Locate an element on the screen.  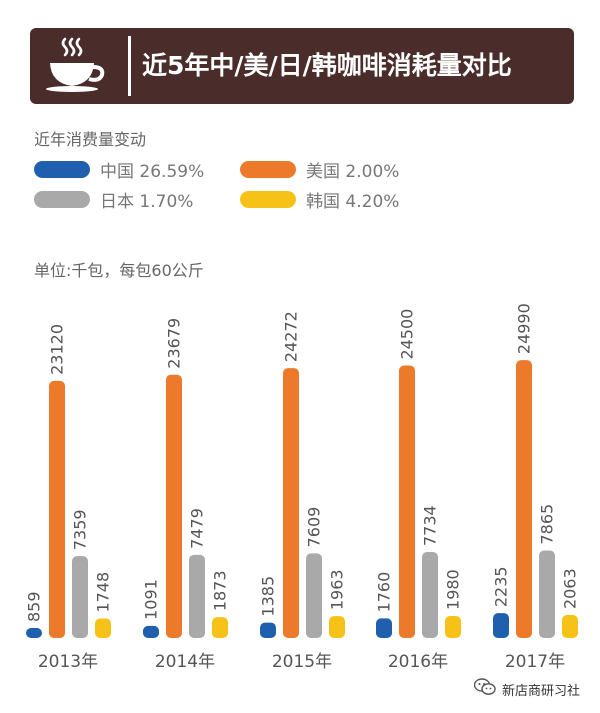
data-label-china-2017: 2235 is located at coordinates (501, 586).